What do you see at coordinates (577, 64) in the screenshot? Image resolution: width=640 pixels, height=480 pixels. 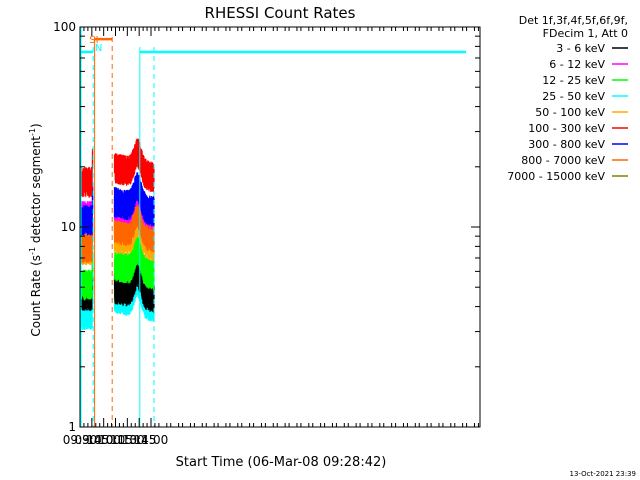 I see `legend-label: 6 - 12 keV` at bounding box center [577, 64].